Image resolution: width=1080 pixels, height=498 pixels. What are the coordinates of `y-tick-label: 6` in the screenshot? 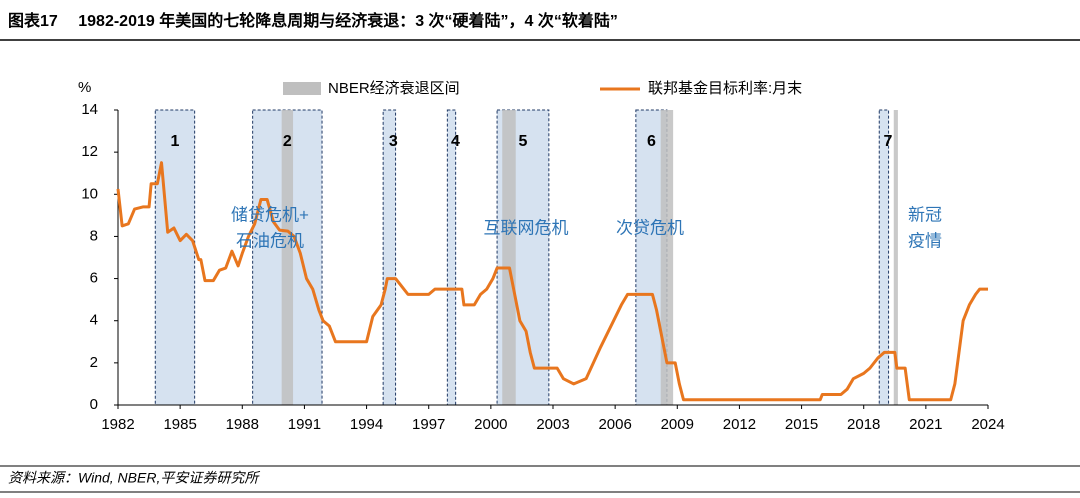 It's located at (94, 278).